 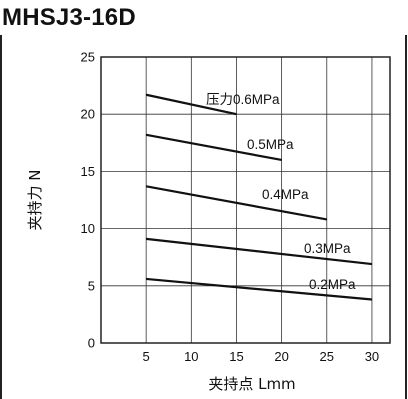 What do you see at coordinates (88, 114) in the screenshot?
I see `y-tick-label: 20` at bounding box center [88, 114].